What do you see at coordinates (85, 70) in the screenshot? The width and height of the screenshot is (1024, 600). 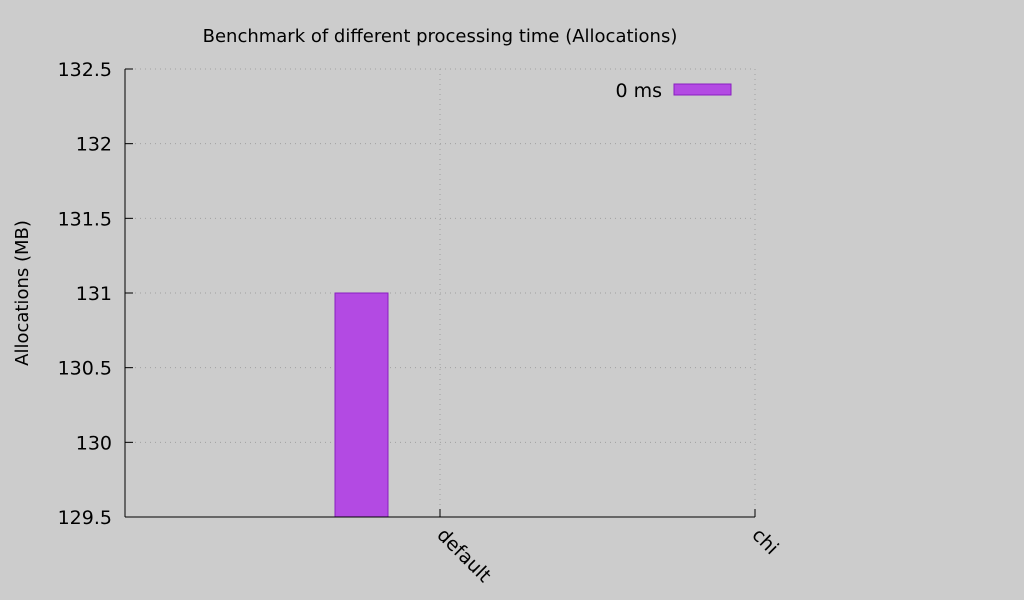 I see `y-tick-label: 132.5` at bounding box center [85, 70].